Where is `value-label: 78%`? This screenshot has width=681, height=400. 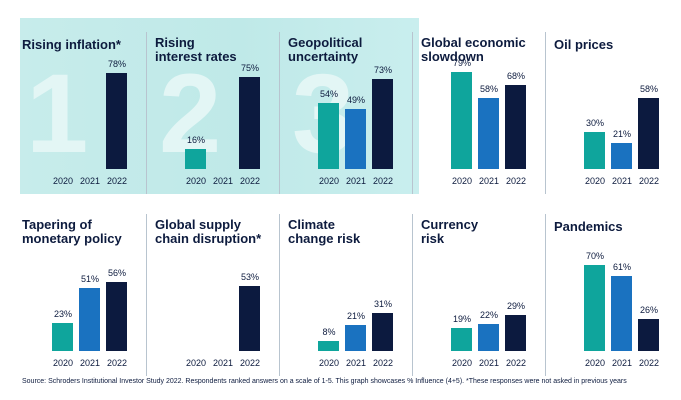
value-label: 78% is located at coordinates (116, 64).